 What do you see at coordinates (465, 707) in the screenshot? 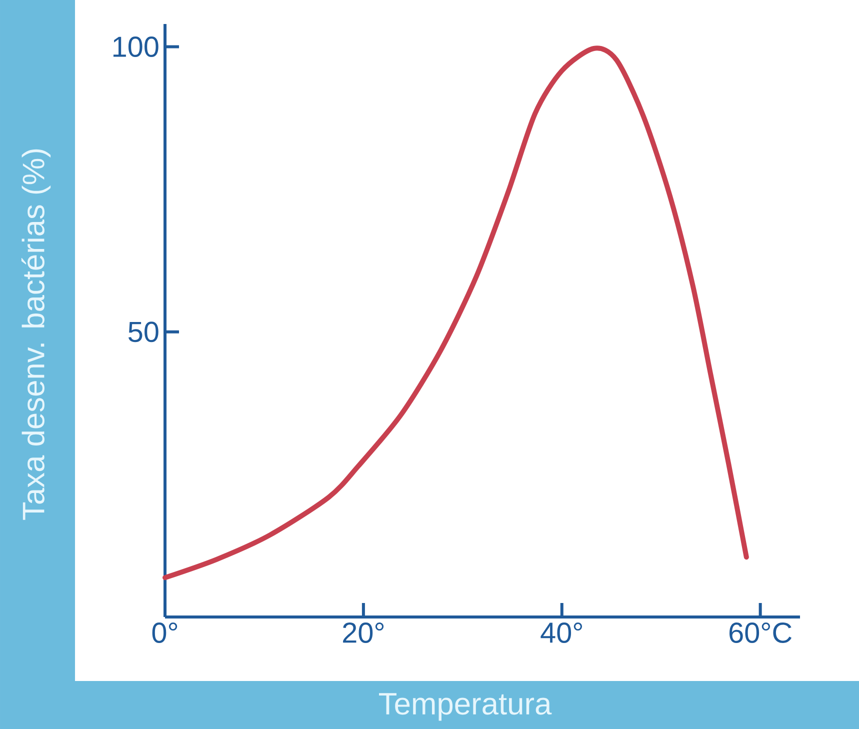
I see `x-axis-title: Temperatura` at bounding box center [465, 707].